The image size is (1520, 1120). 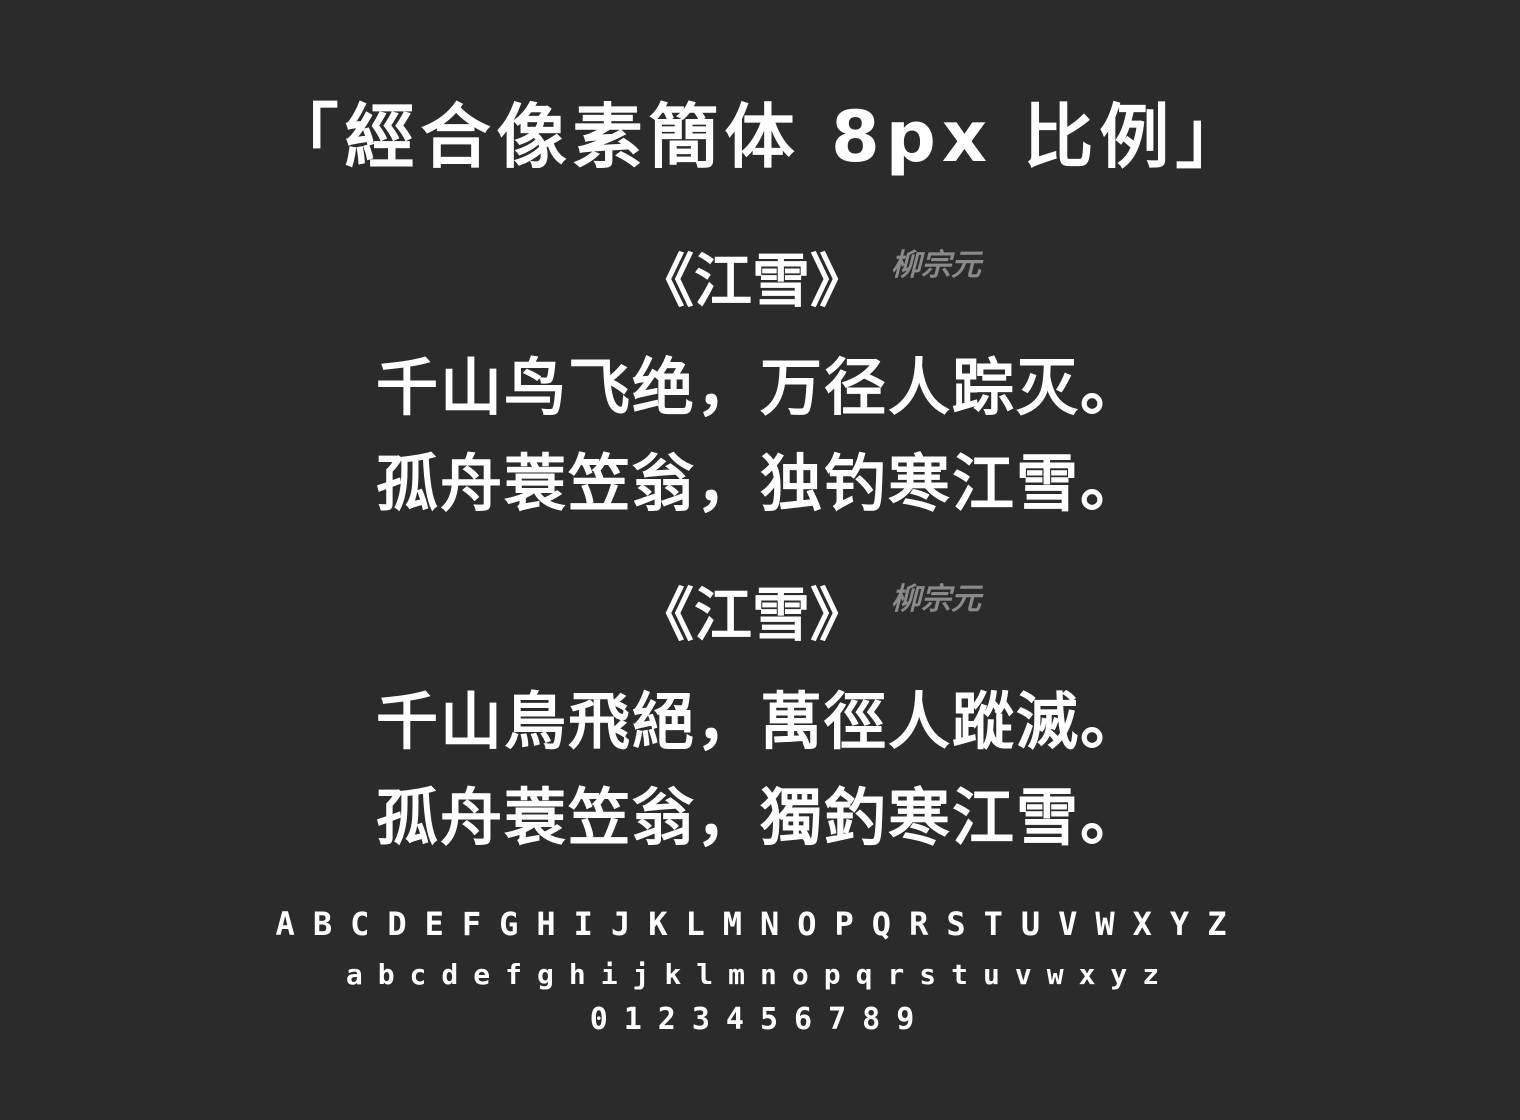 I want to click on poem-heading-traditional: 《江雪》 柳宗元, so click(x=808, y=615).